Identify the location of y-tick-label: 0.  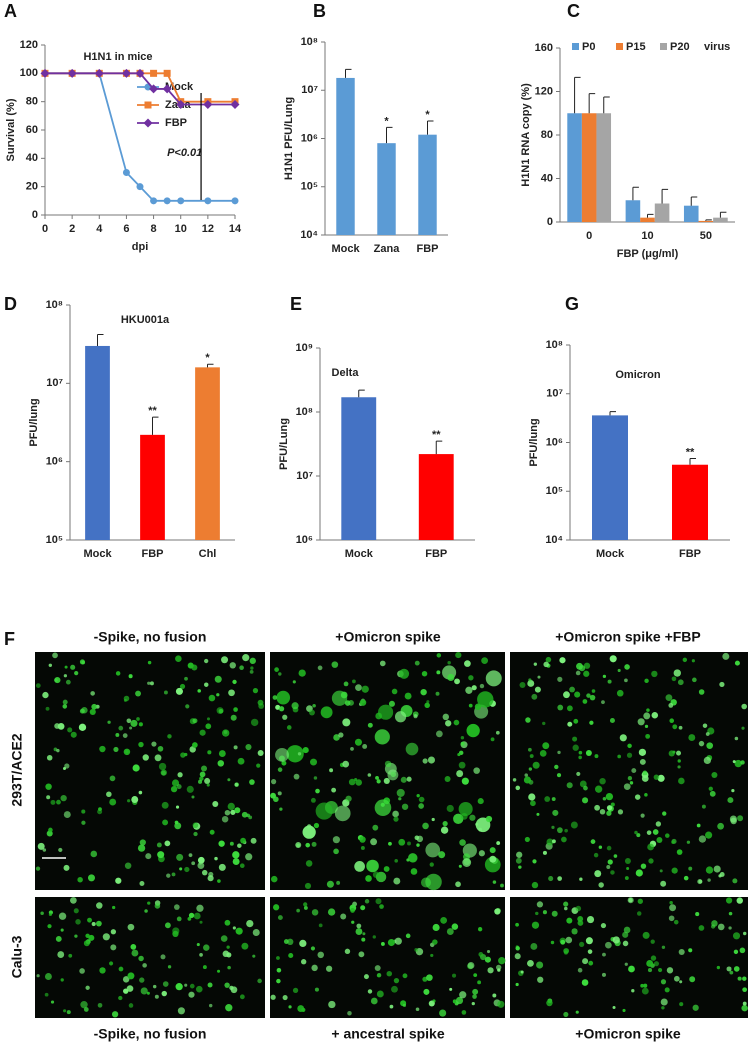
(35, 215).